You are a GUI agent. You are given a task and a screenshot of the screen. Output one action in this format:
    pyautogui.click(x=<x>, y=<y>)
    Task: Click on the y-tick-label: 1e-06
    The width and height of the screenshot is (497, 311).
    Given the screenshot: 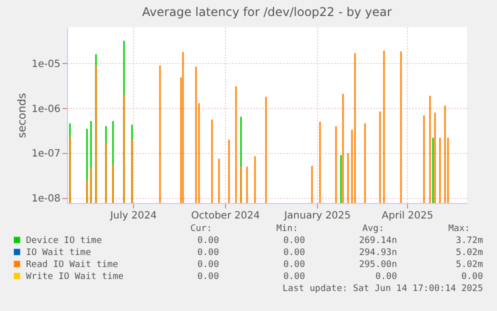 What is the action you would take?
    pyautogui.click(x=46, y=109)
    